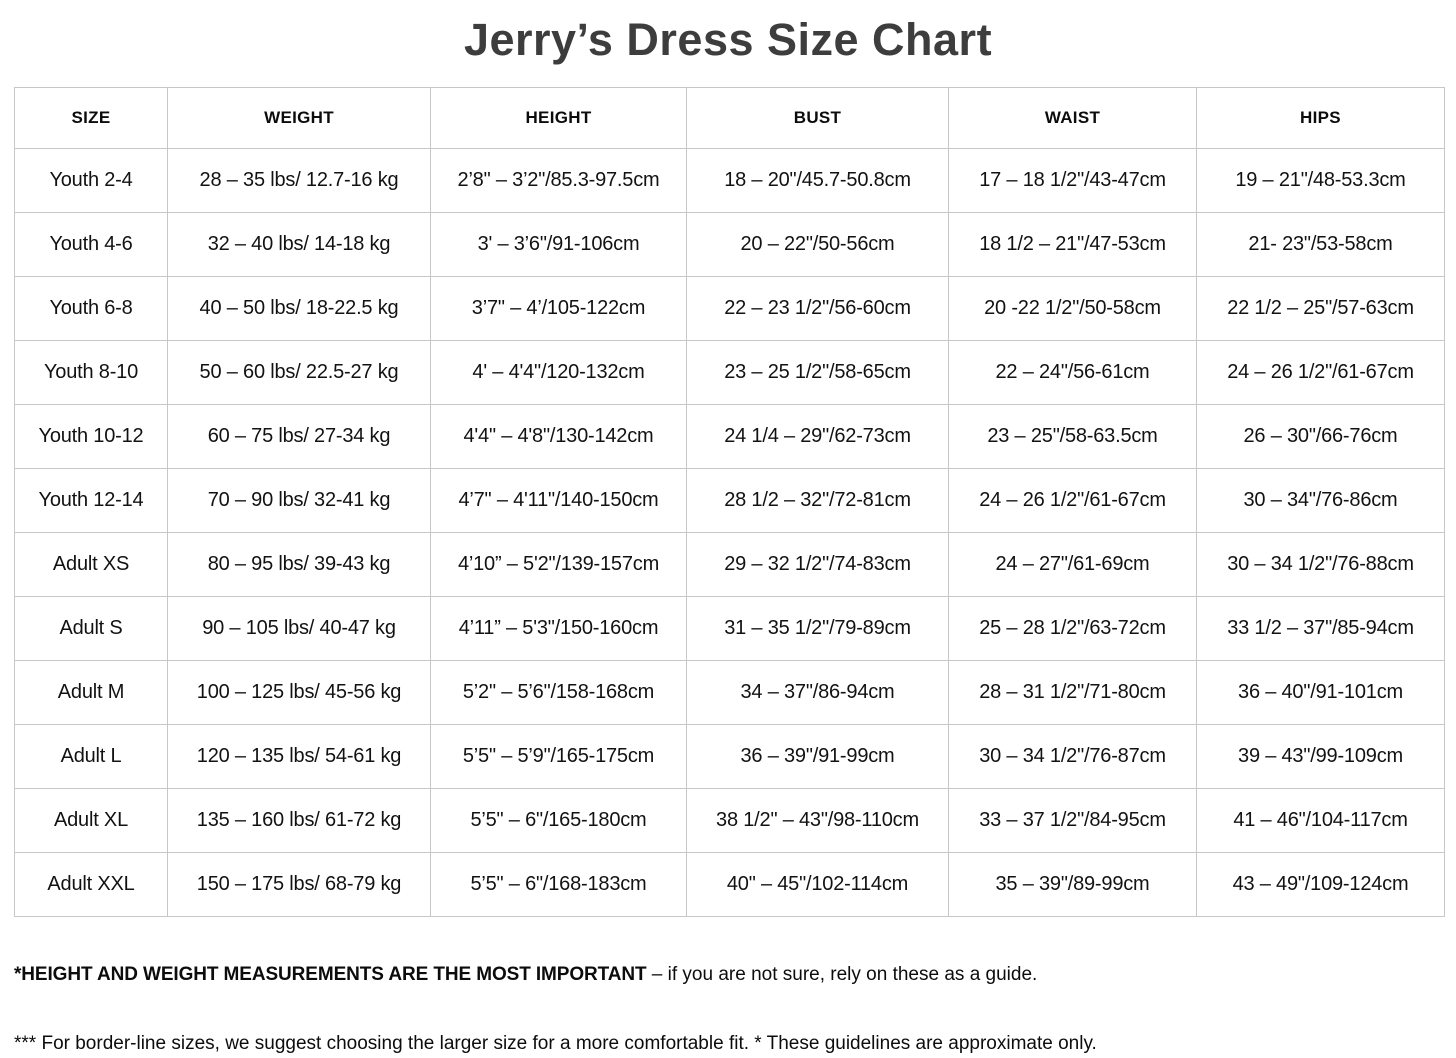  Describe the element at coordinates (558, 564) in the screenshot. I see `measurement-cell: 4’10” – 5'2"/139-157cm` at that location.